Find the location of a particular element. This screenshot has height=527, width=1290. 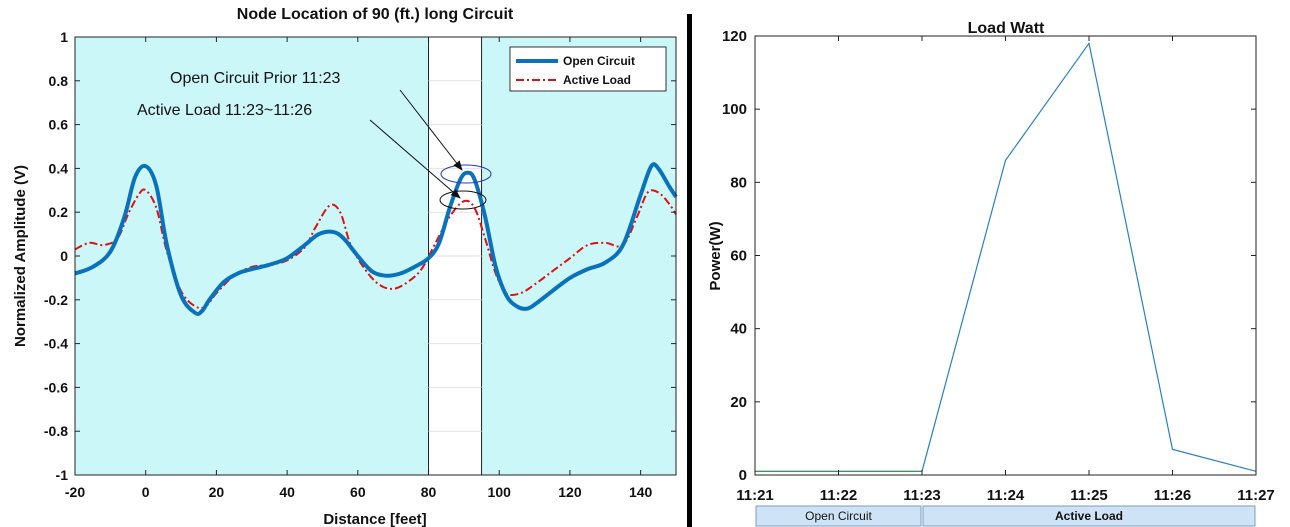

left-x-tick-label: 0 is located at coordinates (146, 492).